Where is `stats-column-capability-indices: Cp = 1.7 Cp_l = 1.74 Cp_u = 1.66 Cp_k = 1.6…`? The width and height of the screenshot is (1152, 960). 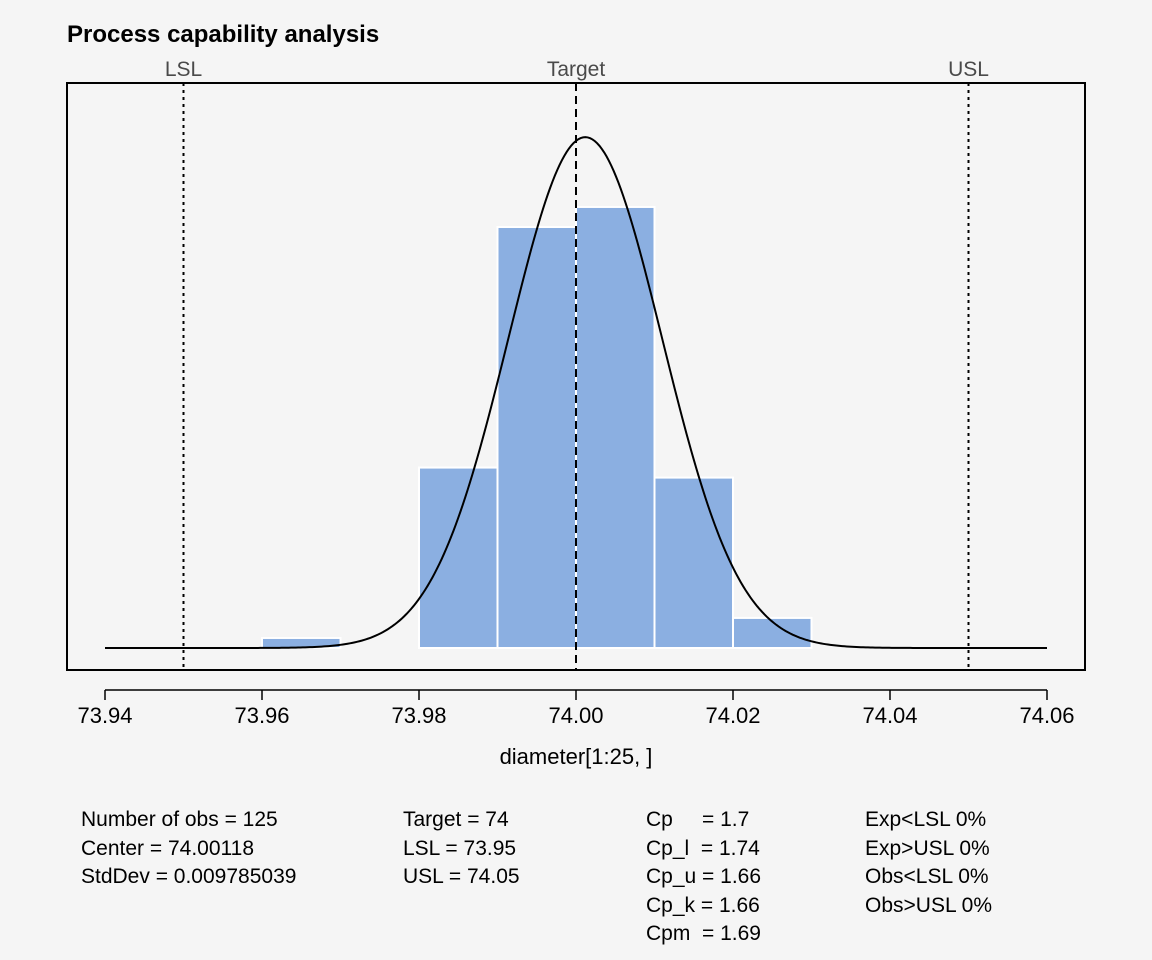
stats-column-capability-indices: Cp = 1.7 Cp_l = 1.74 Cp_u = 1.66 Cp_k = 1.6… is located at coordinates (703, 877).